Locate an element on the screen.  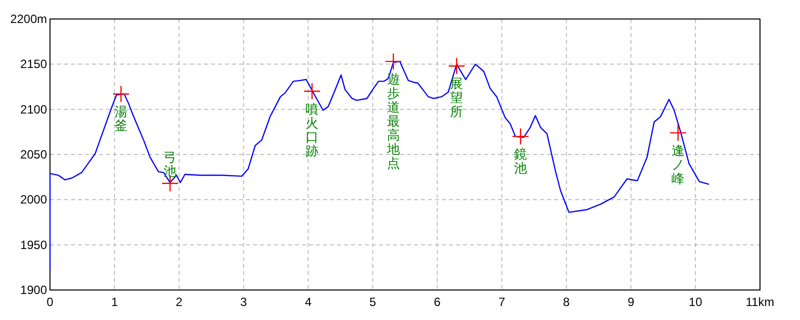
x-tick-label: 8 is located at coordinates (566, 302).